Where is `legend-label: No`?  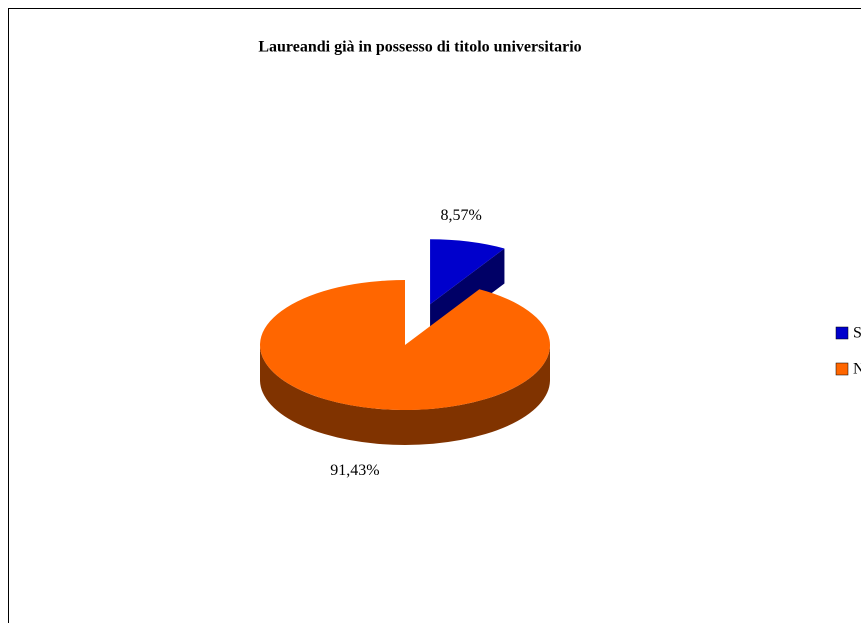
legend-label: No is located at coordinates (857, 369).